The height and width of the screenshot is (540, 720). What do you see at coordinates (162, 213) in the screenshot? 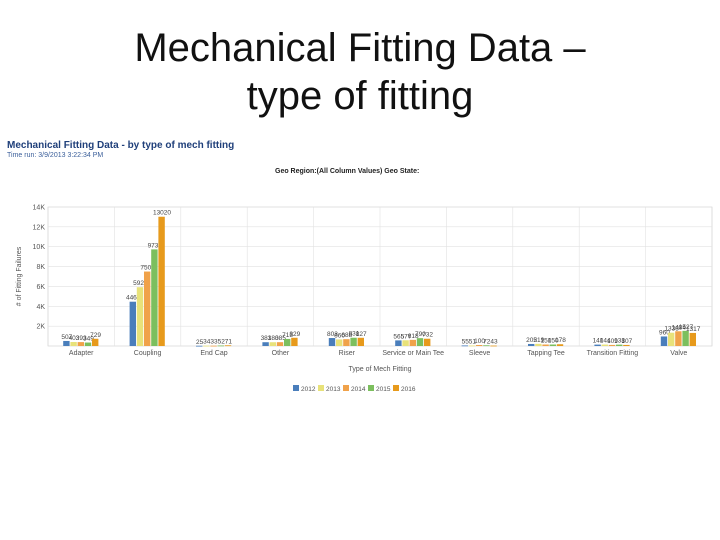
I see `data-label: 13020` at bounding box center [162, 213].